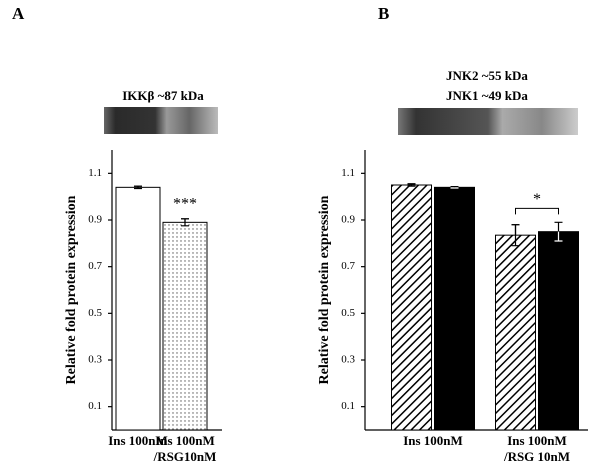 The height and width of the screenshot is (472, 603). I want to click on x-tick-label: /RSG10nM, so click(185, 456).